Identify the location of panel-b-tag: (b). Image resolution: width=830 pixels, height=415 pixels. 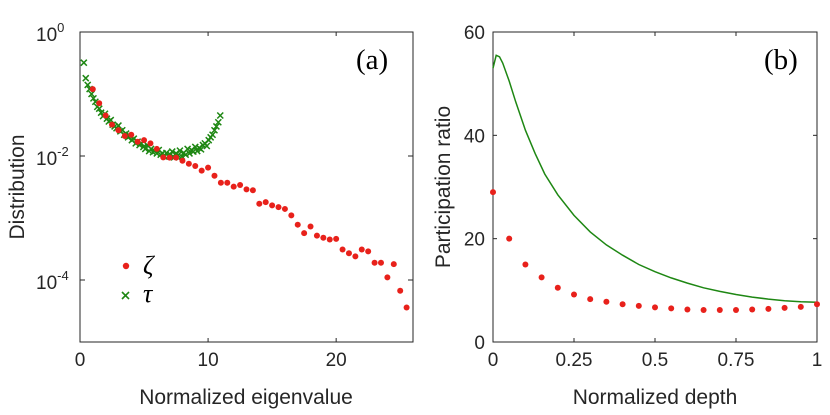
(781, 60).